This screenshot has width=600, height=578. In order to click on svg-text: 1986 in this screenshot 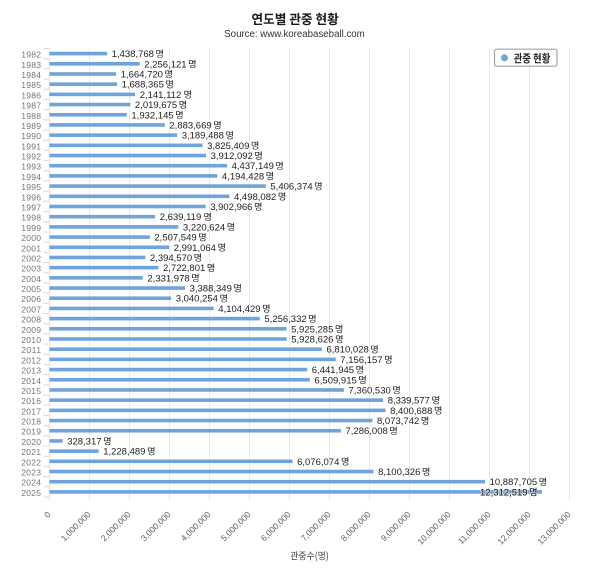, I will do `click(31, 95)`.